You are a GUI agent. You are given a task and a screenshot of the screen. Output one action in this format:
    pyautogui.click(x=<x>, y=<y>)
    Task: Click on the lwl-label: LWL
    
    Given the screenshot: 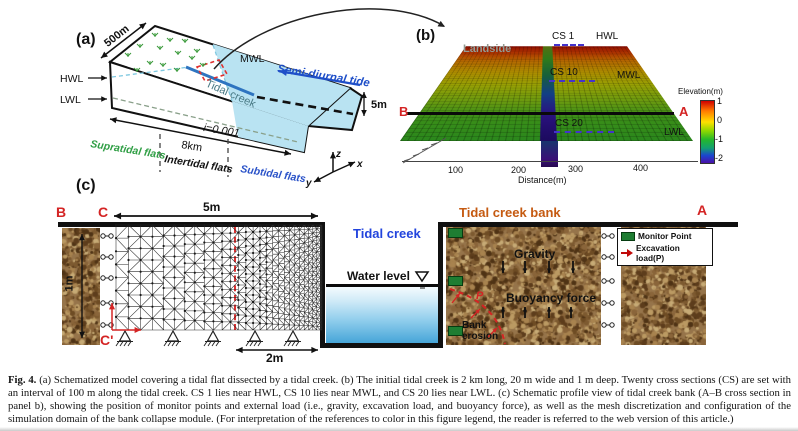 What is the action you would take?
    pyautogui.click(x=70, y=100)
    